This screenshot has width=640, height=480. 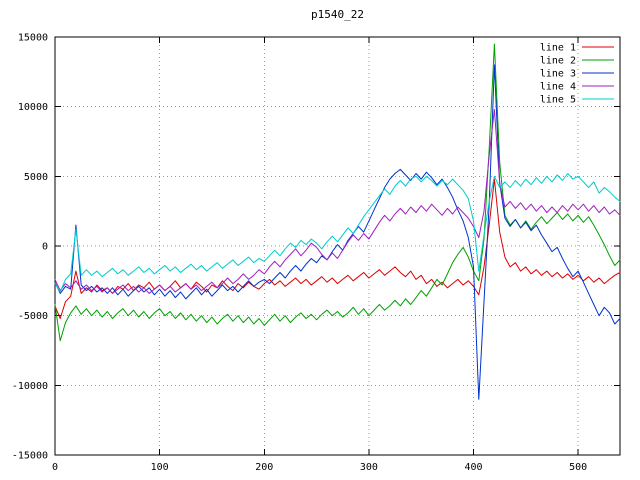 What do you see at coordinates (33, 316) in the screenshot?
I see `y-tick-label: -5000` at bounding box center [33, 316].